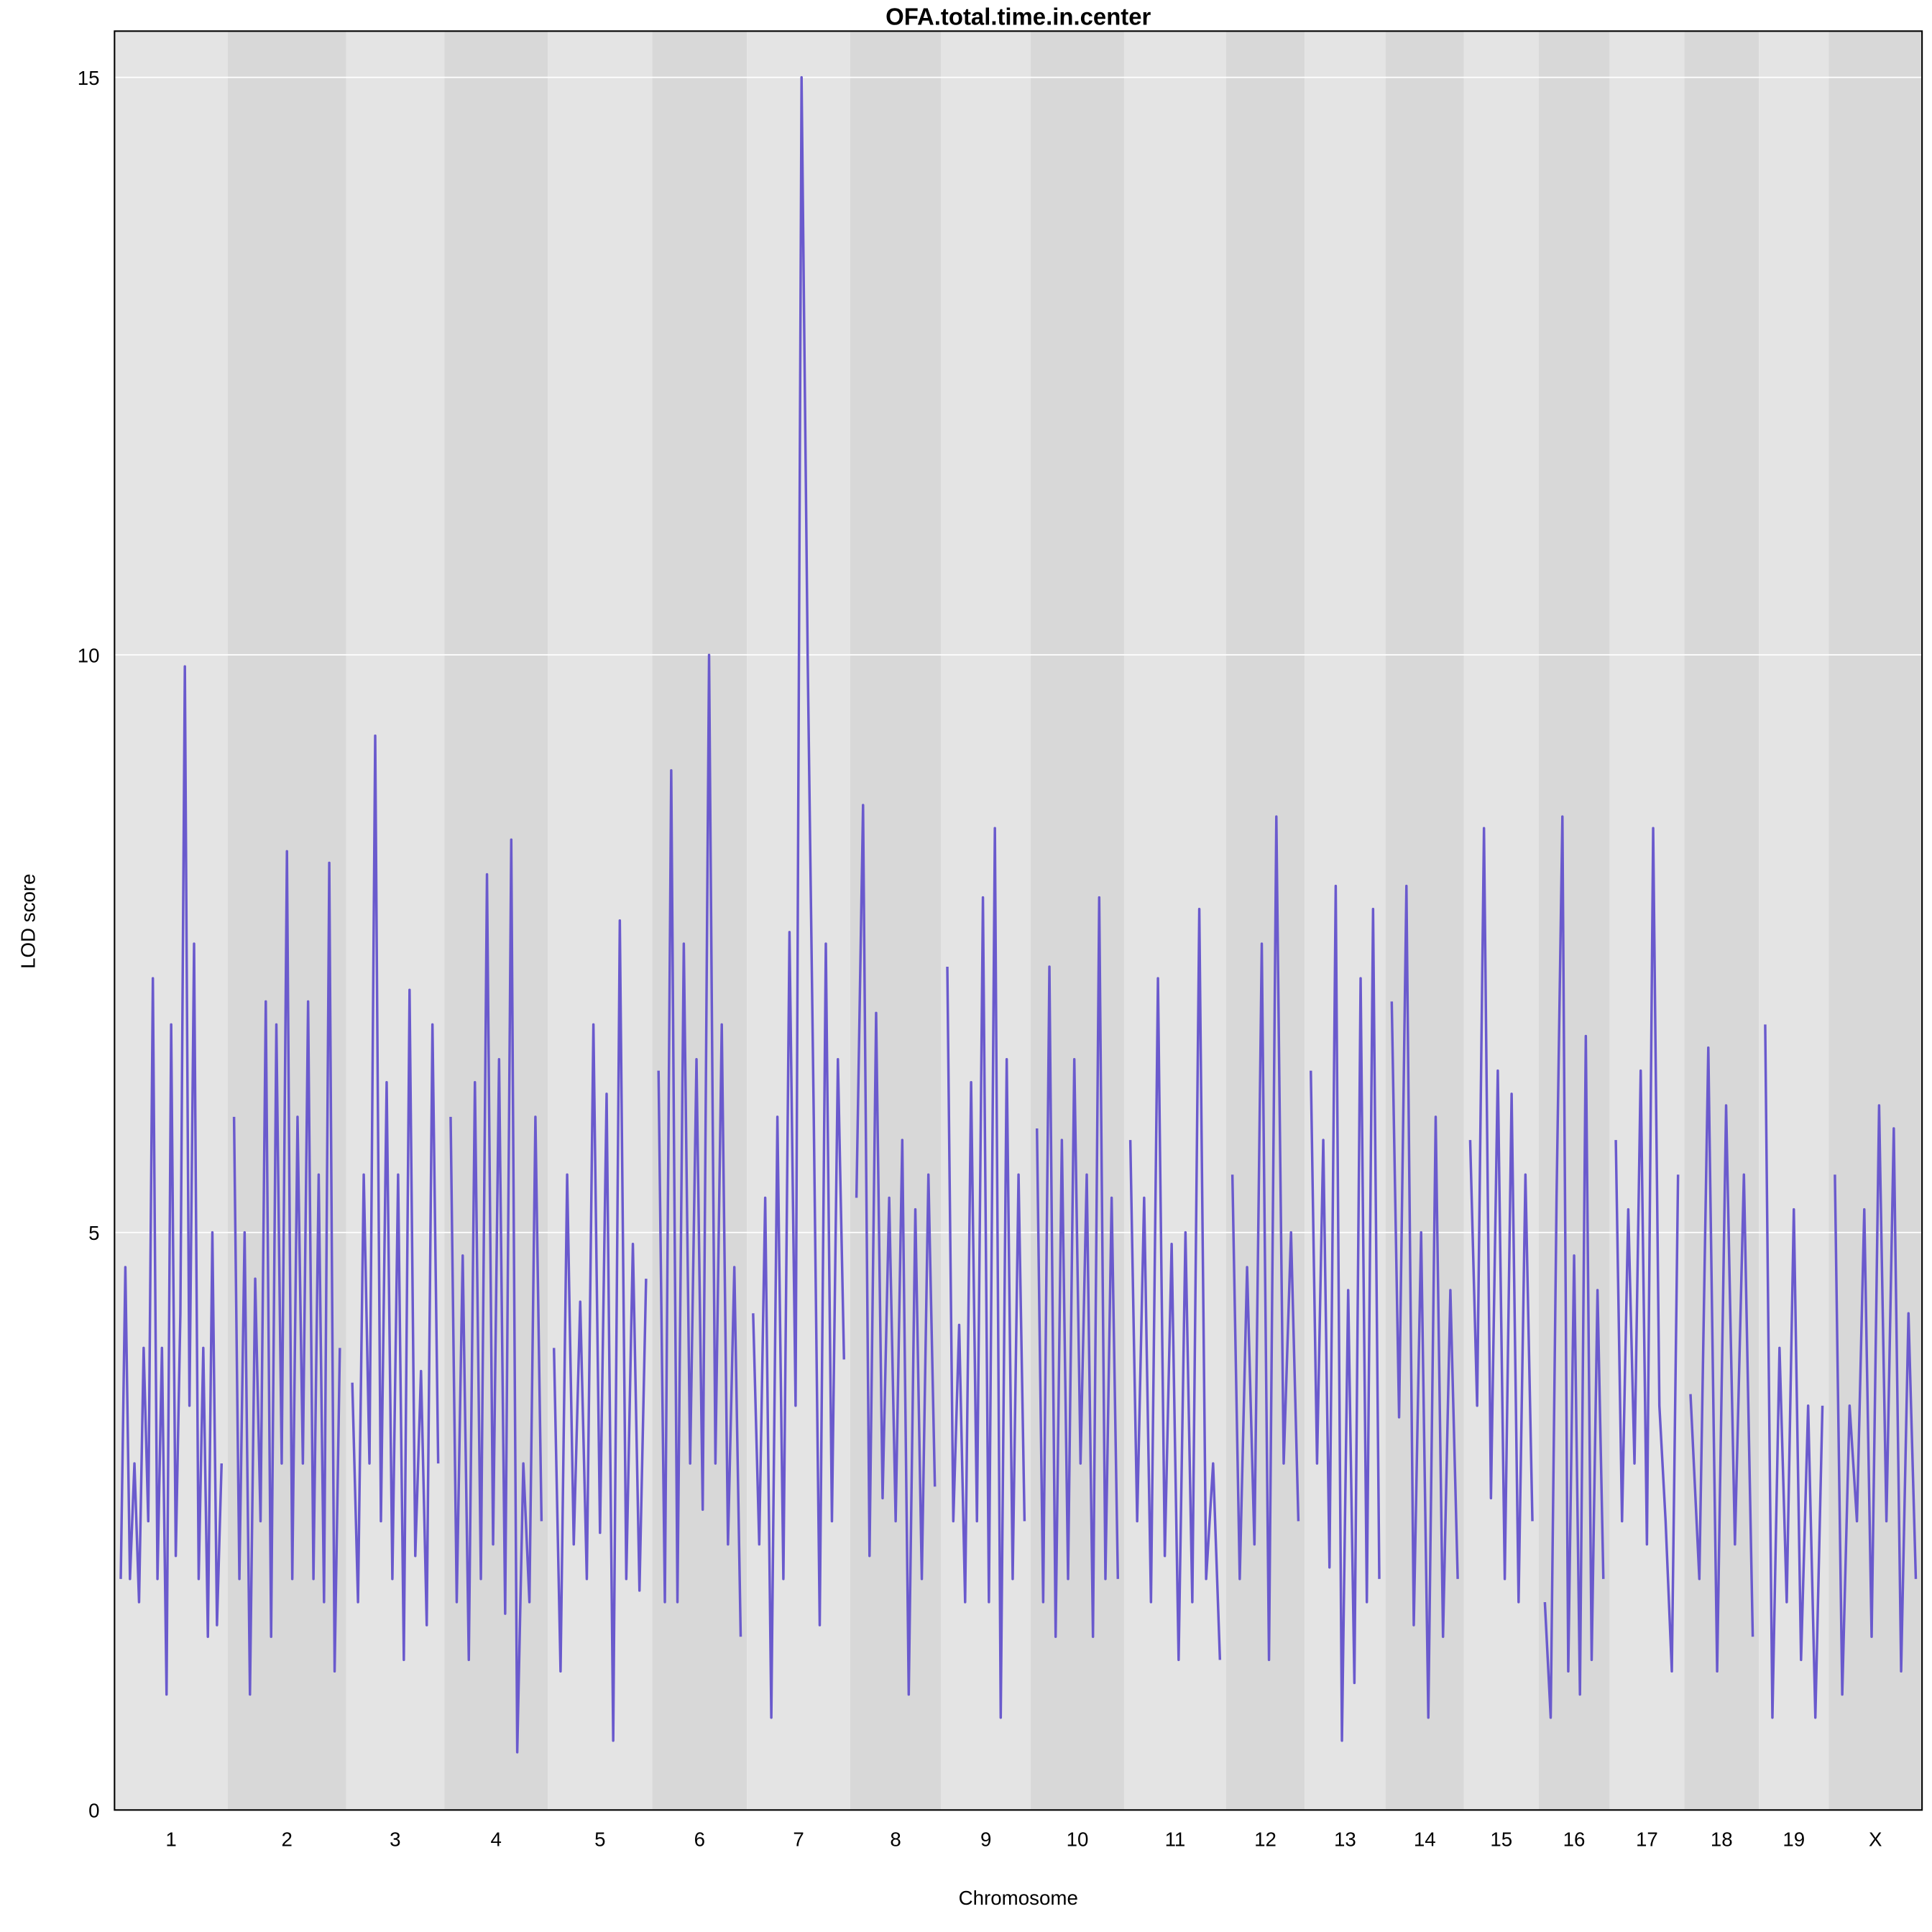  What do you see at coordinates (495, 1839) in the screenshot?
I see `x-tick-label: 4` at bounding box center [495, 1839].